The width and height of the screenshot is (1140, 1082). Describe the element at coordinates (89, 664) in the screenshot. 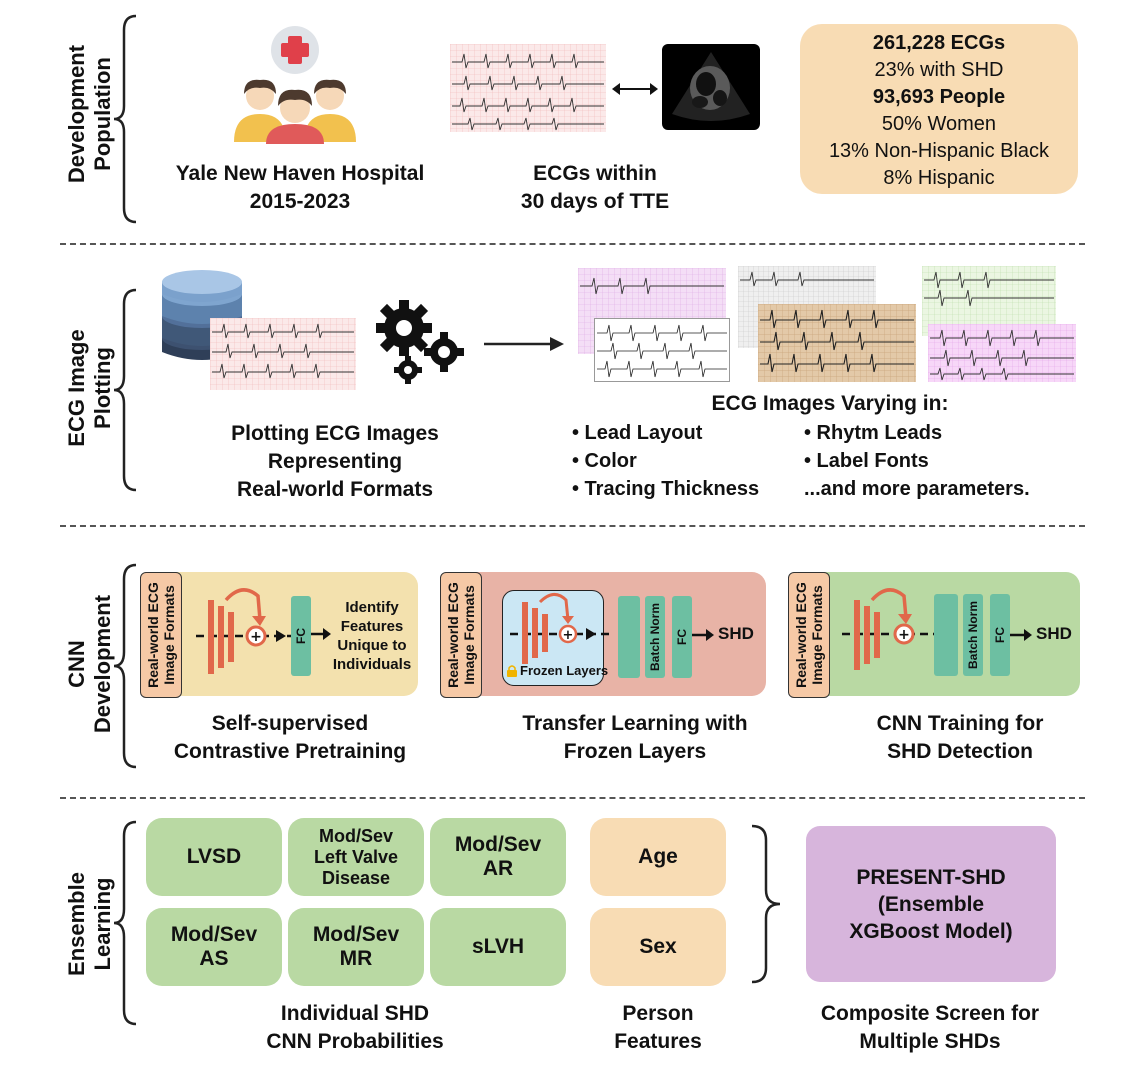

I see `section-label-cnn: CNN Development` at that location.